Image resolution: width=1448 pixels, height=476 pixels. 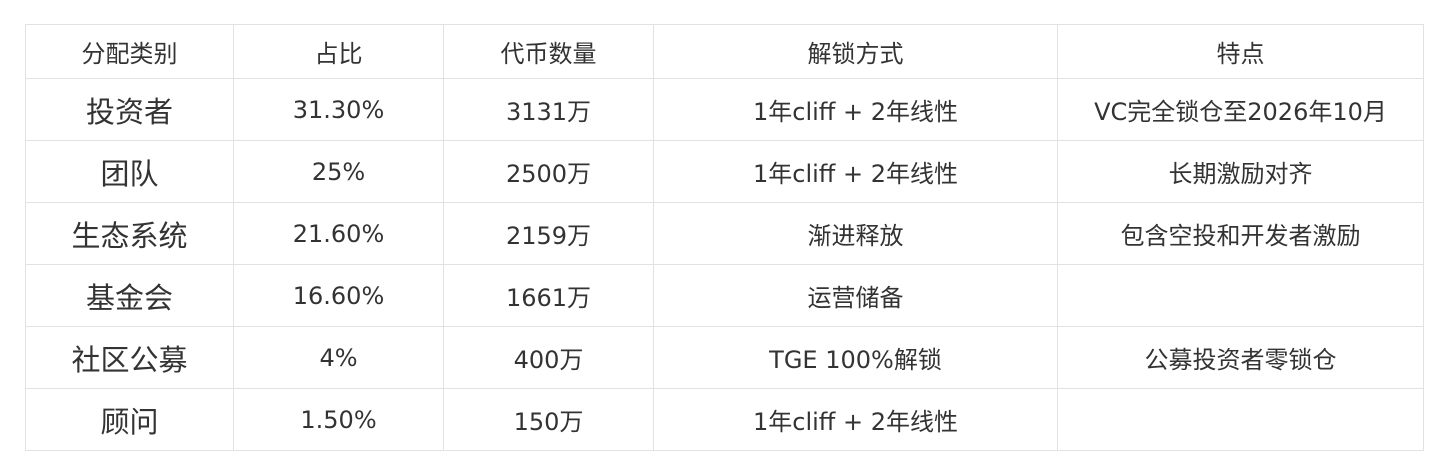 What do you see at coordinates (338, 171) in the screenshot?
I see `cell-share: 25%` at bounding box center [338, 171].